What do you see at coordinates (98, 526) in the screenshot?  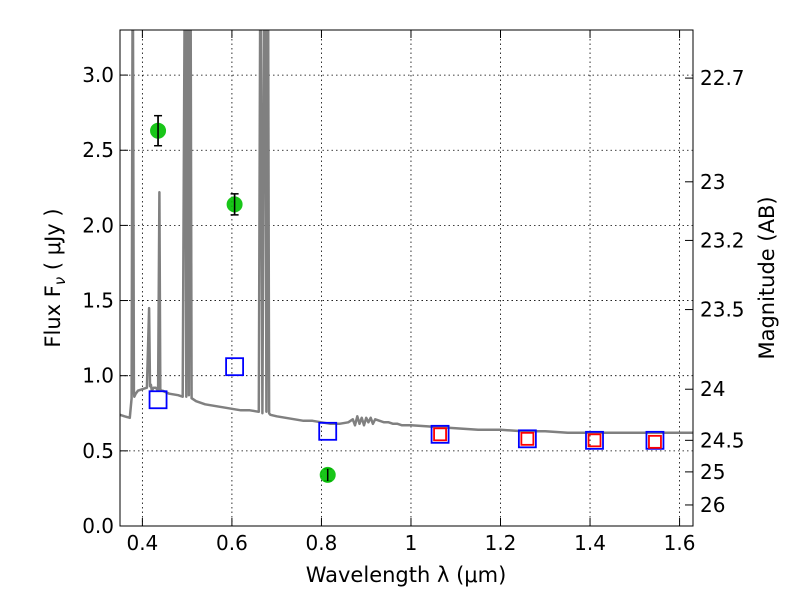 I see `y-tick-label: 0.0` at bounding box center [98, 526].